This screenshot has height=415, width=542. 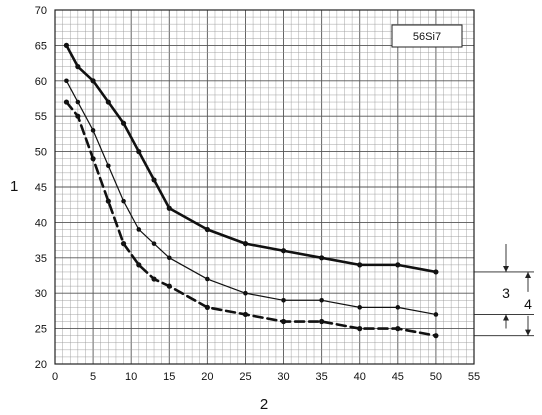 What do you see at coordinates (436, 377) in the screenshot?
I see `x-tick-label: 50` at bounding box center [436, 377].